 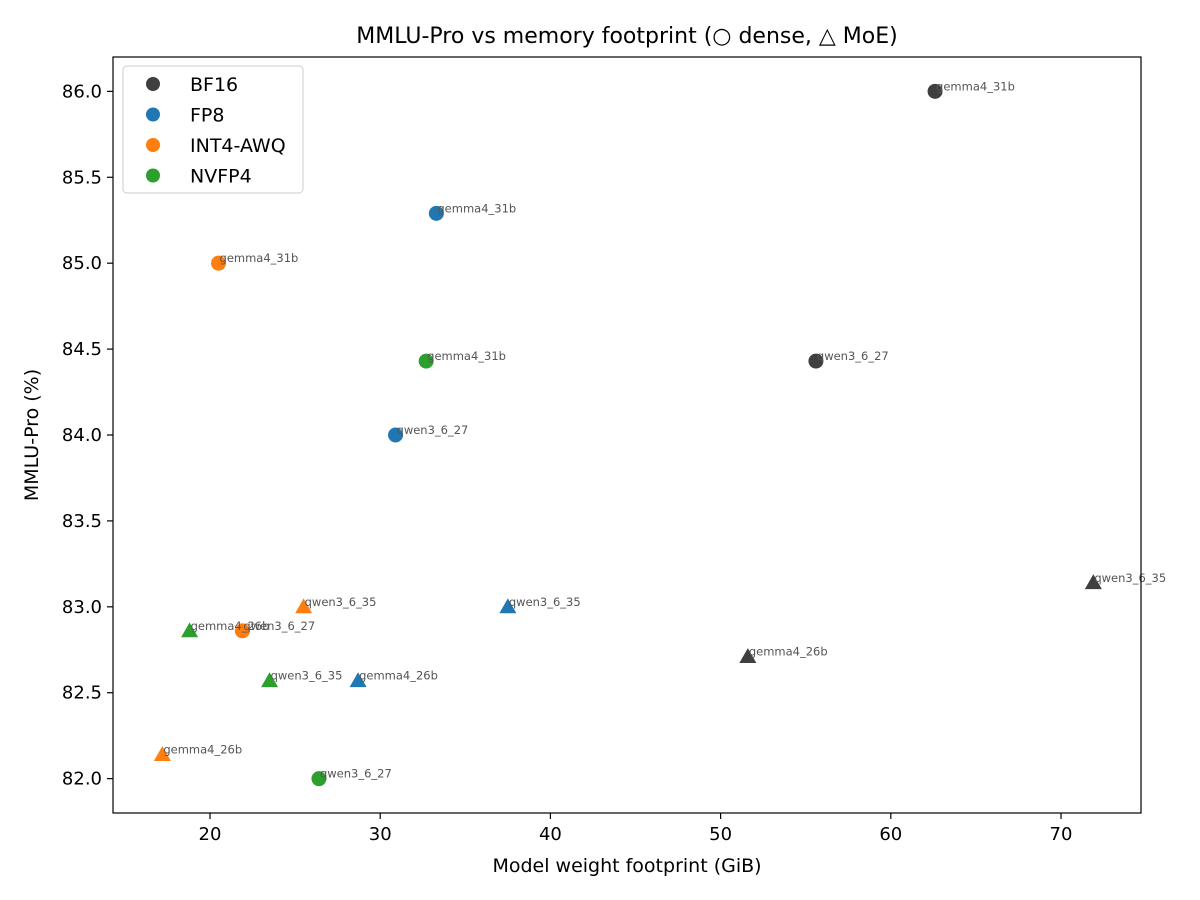 What do you see at coordinates (210, 834) in the screenshot?
I see `x-tick-label: 20` at bounding box center [210, 834].